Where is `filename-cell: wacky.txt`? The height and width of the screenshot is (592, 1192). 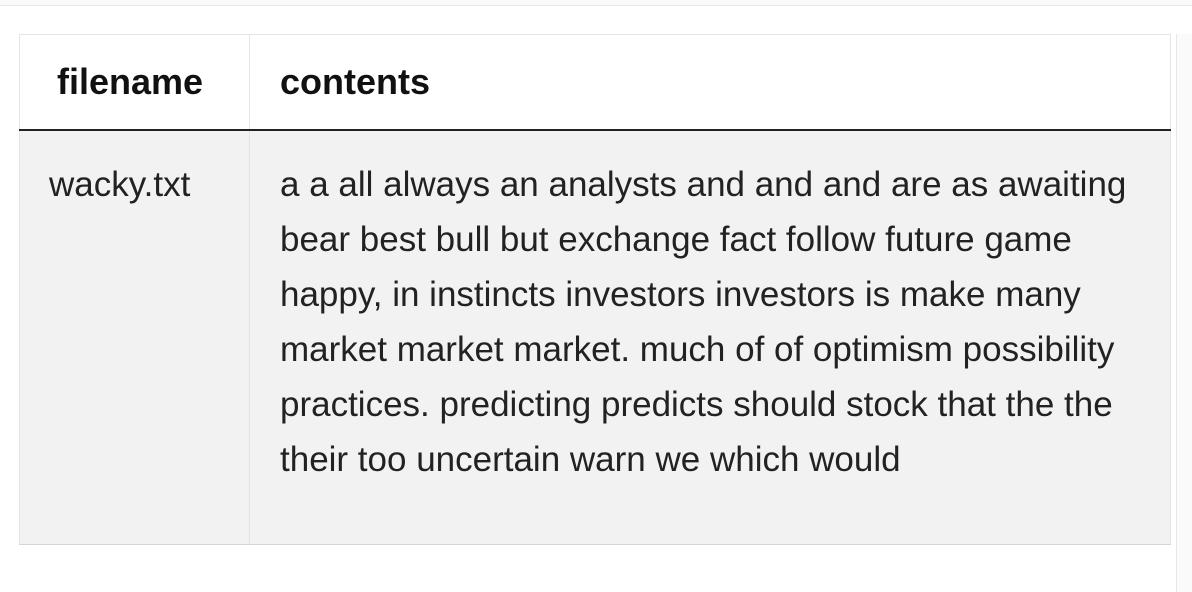 filename-cell: wacky.txt is located at coordinates (134, 337).